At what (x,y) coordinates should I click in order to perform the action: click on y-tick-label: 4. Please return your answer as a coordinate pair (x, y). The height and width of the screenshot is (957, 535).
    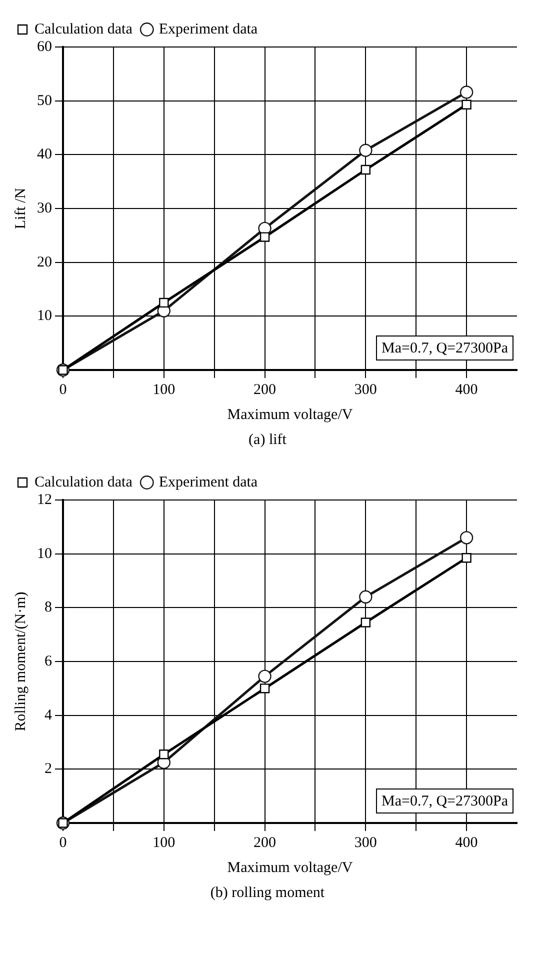
    Looking at the image, I should click on (48, 715).